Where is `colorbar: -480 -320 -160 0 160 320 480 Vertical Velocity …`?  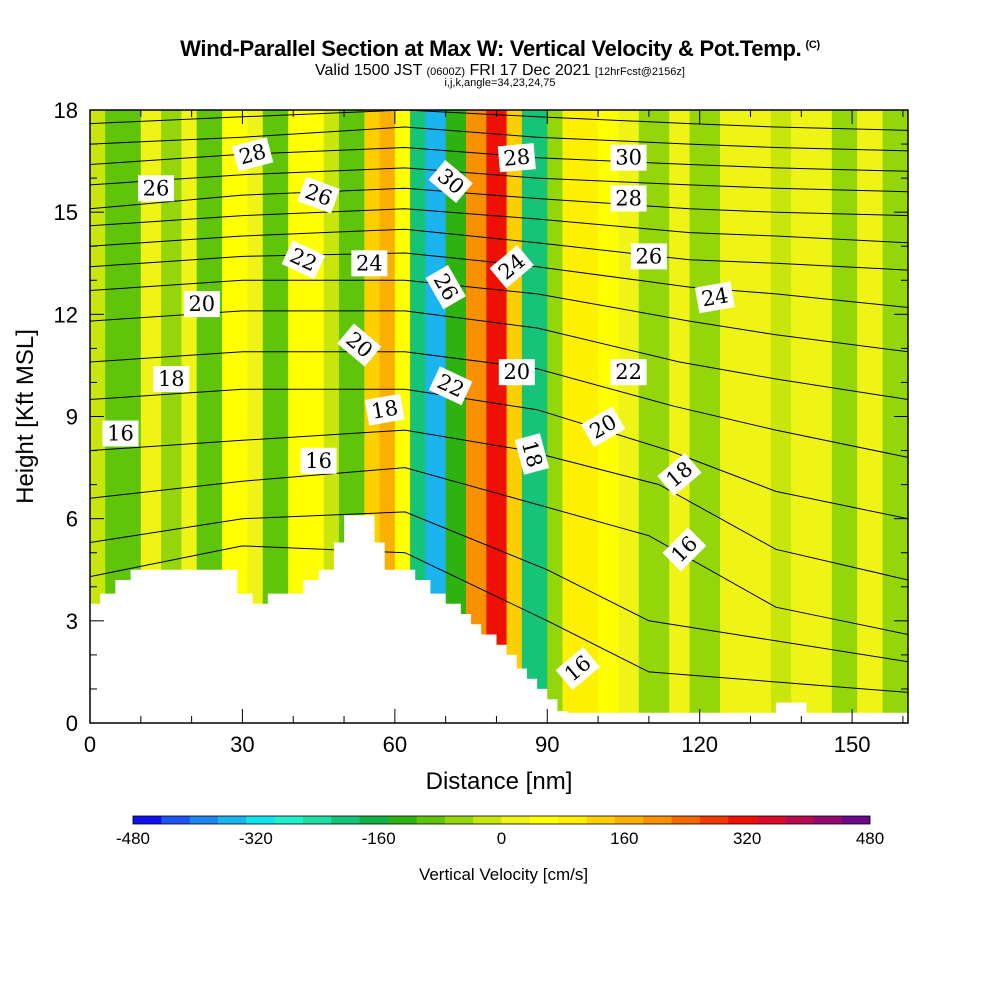 colorbar: -480 -320 -160 0 160 320 480 Vertical Velocity … is located at coordinates (500, 849).